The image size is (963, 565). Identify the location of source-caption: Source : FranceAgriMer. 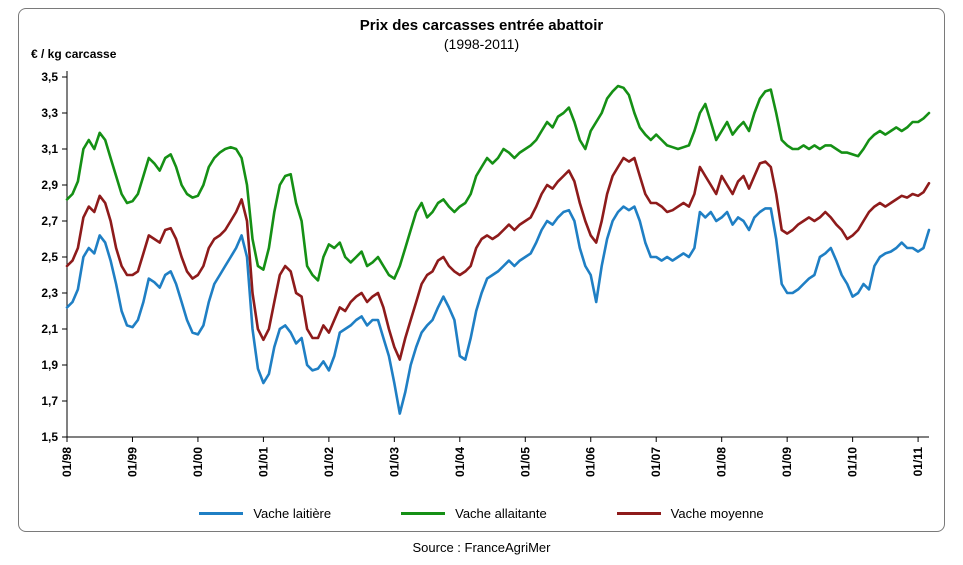
(481, 547).